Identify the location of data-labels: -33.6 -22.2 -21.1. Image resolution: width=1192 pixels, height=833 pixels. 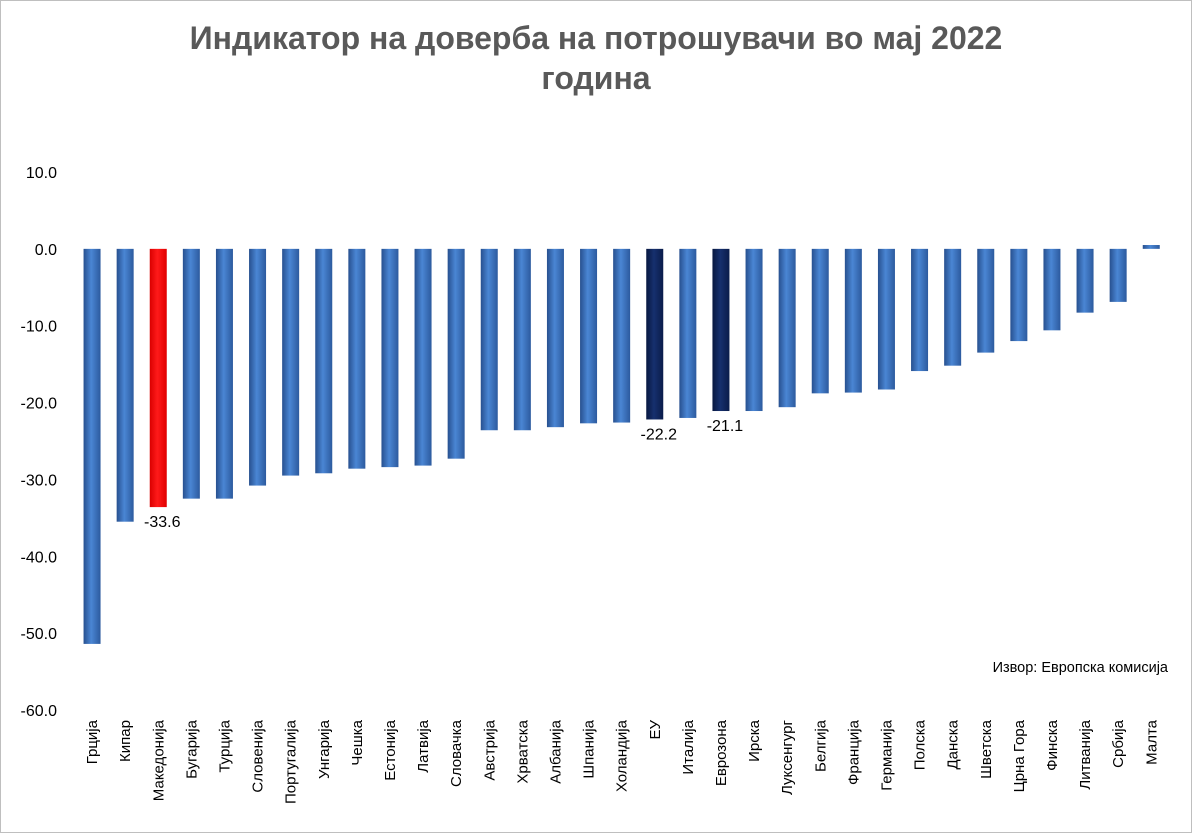
(443, 474).